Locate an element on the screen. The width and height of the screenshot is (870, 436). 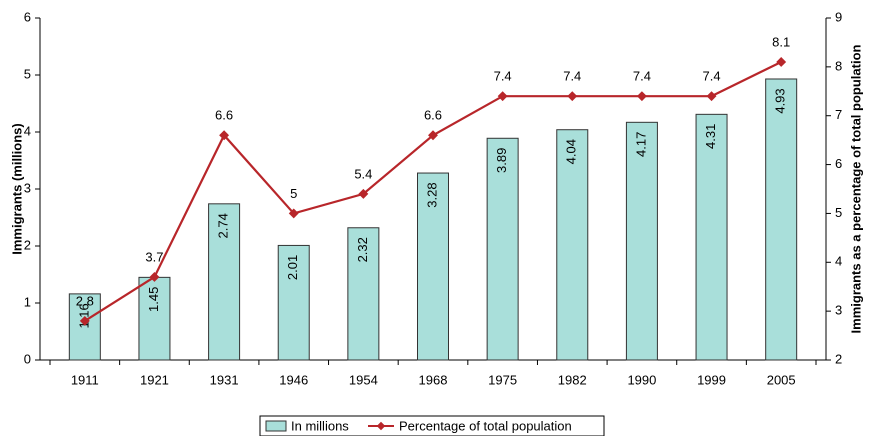
y2-tick-label: 2 is located at coordinates (838, 358).